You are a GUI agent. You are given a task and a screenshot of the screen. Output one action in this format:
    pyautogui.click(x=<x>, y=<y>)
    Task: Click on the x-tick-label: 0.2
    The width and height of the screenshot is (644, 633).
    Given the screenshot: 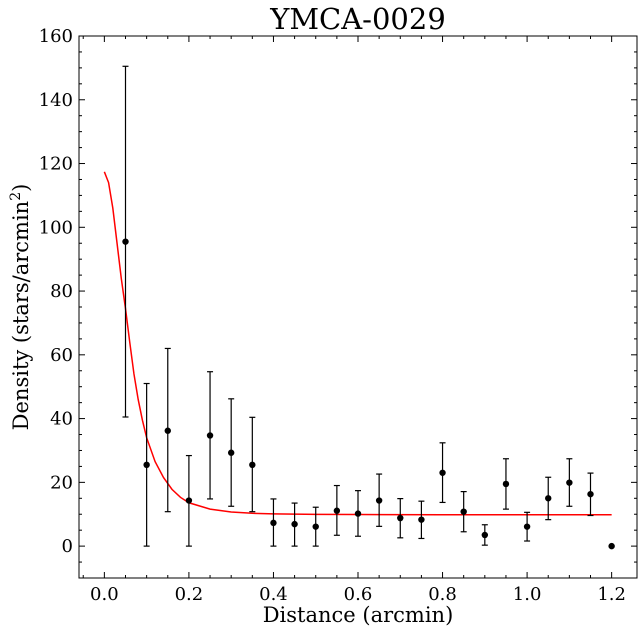 What is the action you would take?
    pyautogui.click(x=189, y=594)
    